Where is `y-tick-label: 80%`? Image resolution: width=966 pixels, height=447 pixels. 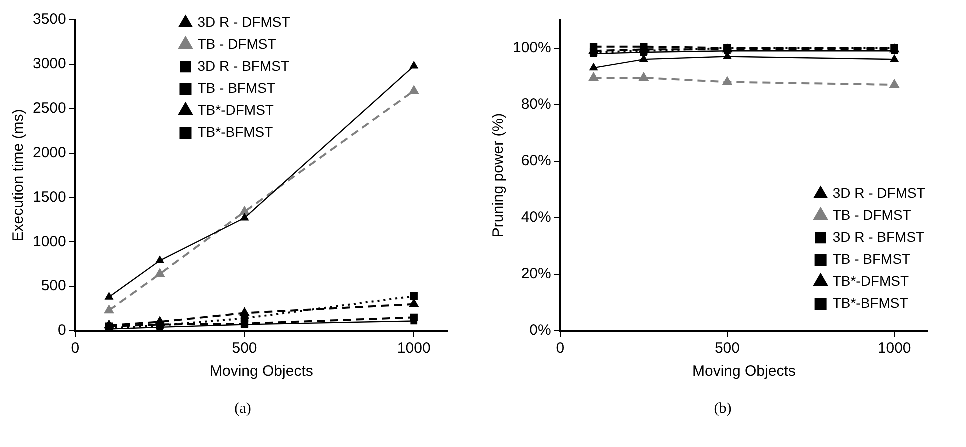 y-tick-label: 80% is located at coordinates (536, 104).